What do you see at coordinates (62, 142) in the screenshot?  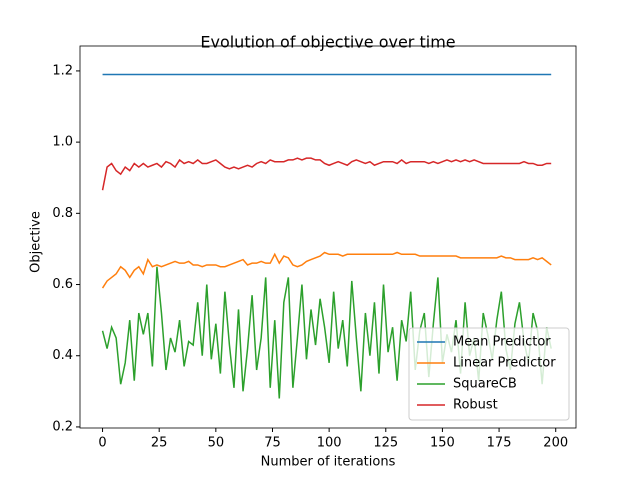 I see `y-tick-label: 1.0` at bounding box center [62, 142].